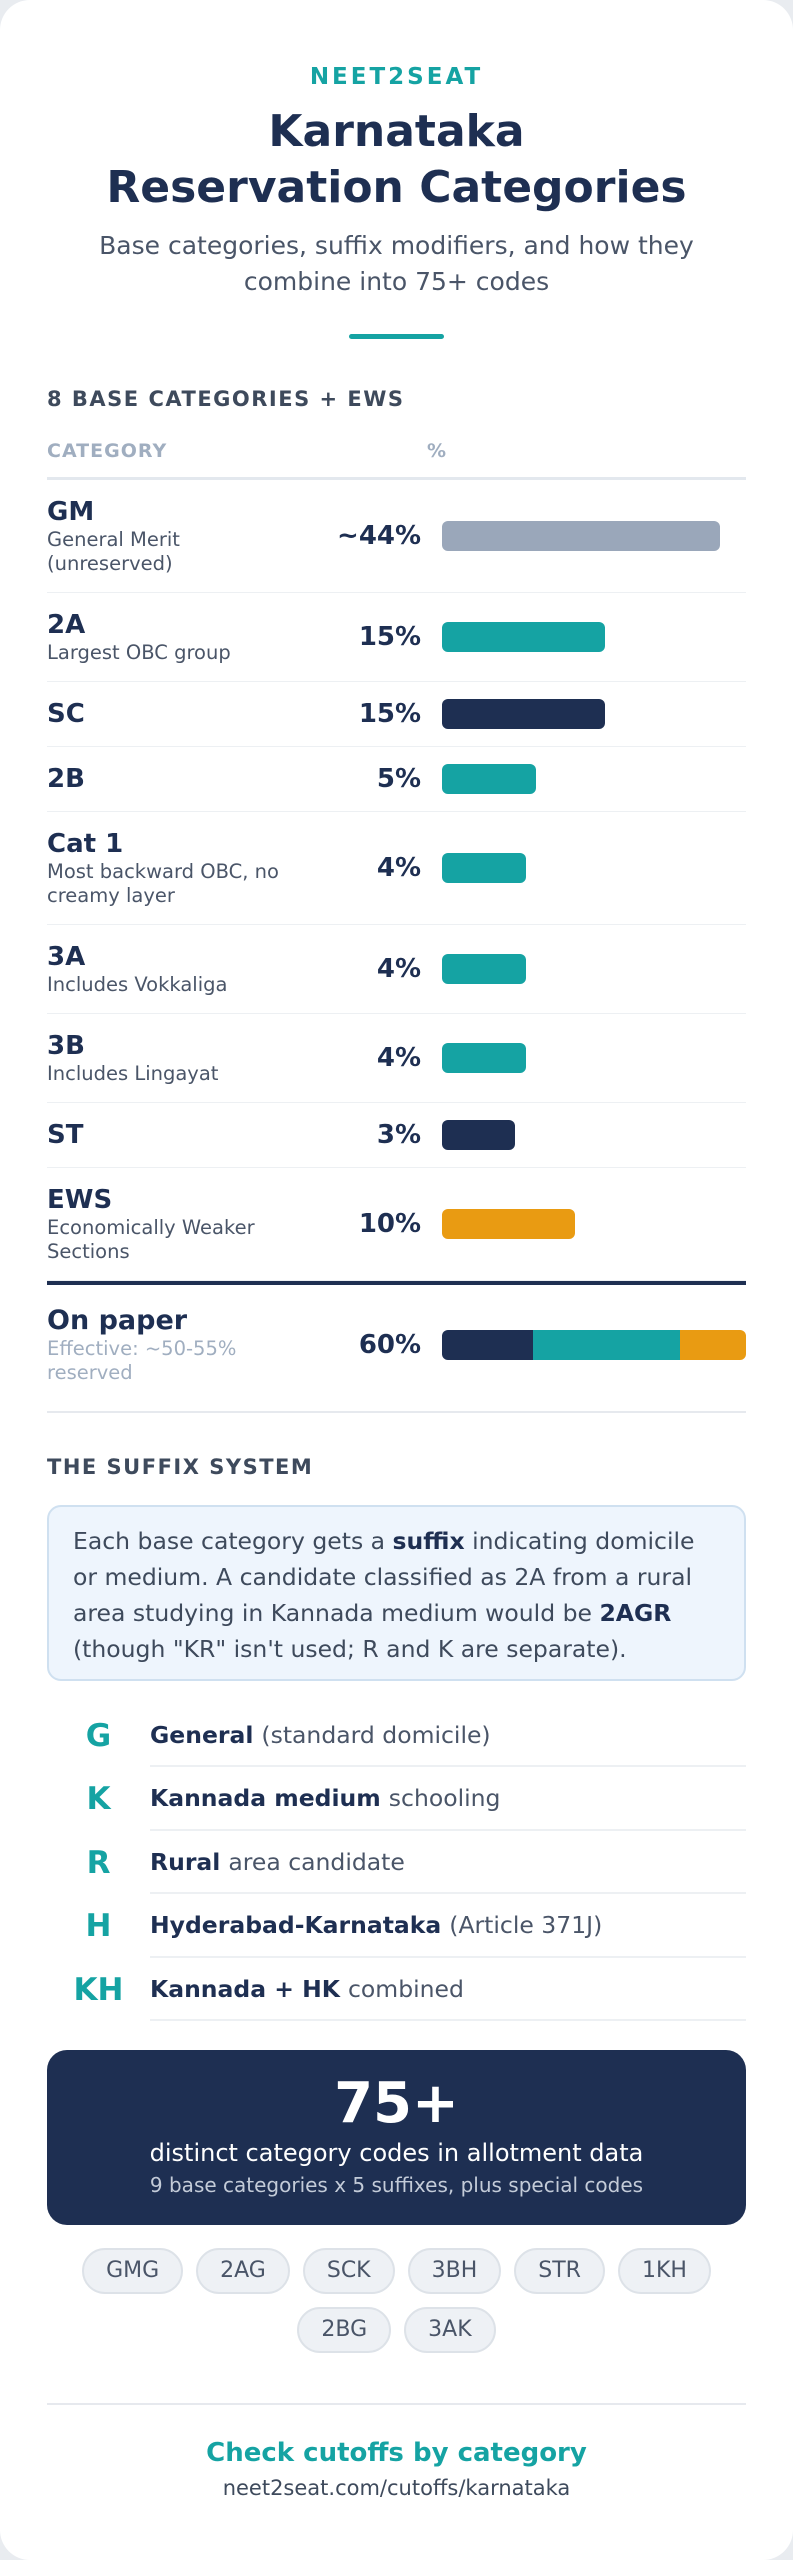  I want to click on suffix-row: K Kannada medium schooling, so click(396, 1799).